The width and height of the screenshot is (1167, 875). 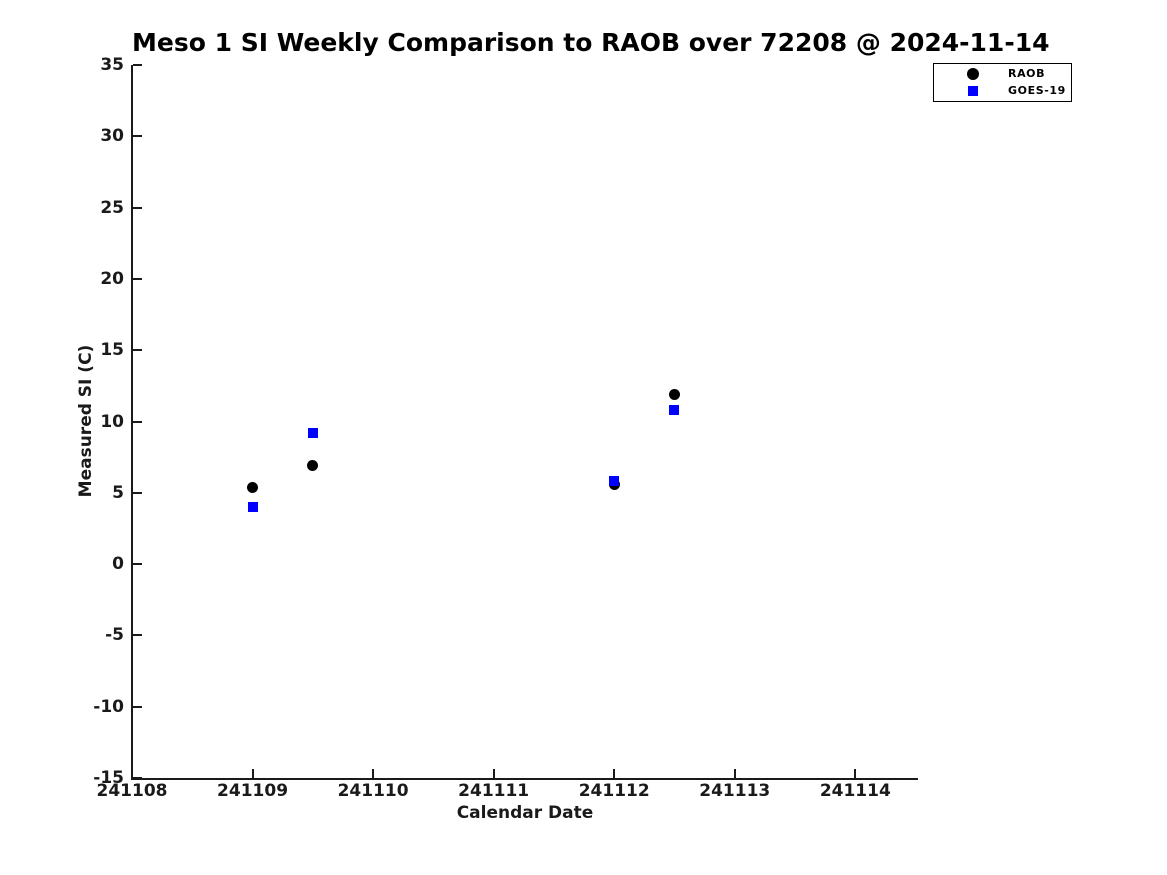 What do you see at coordinates (108, 706) in the screenshot?
I see `y-tick-label: -10` at bounding box center [108, 706].